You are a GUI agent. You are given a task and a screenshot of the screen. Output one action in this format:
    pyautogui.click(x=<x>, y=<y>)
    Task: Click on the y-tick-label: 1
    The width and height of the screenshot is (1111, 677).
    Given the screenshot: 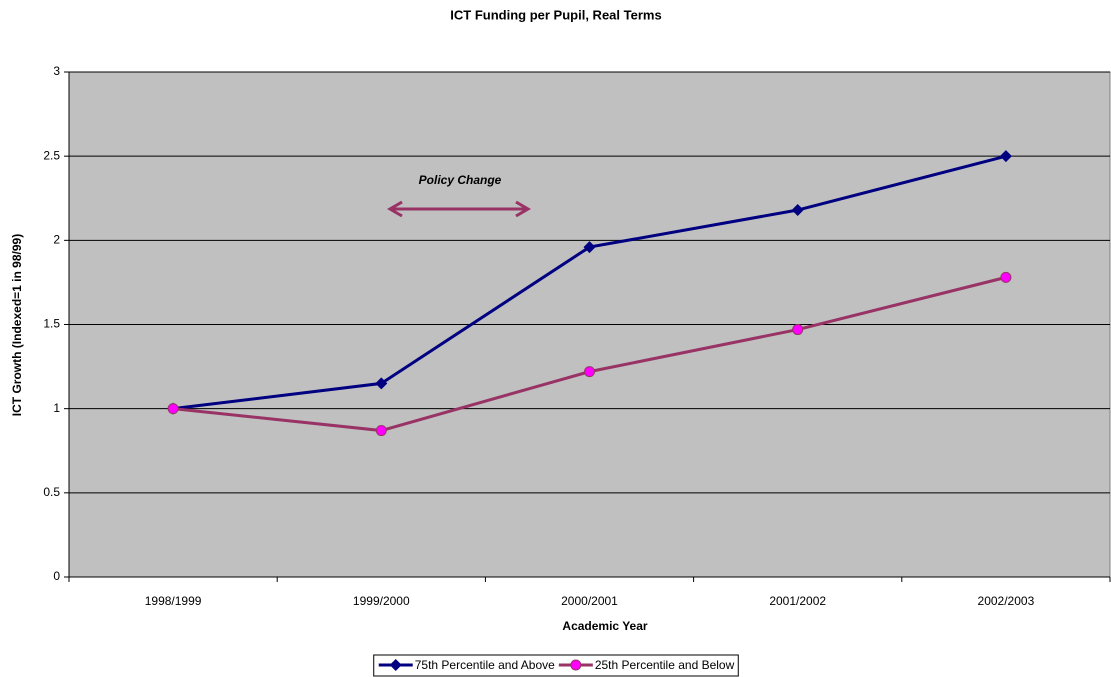 What is the action you would take?
    pyautogui.click(x=56, y=408)
    